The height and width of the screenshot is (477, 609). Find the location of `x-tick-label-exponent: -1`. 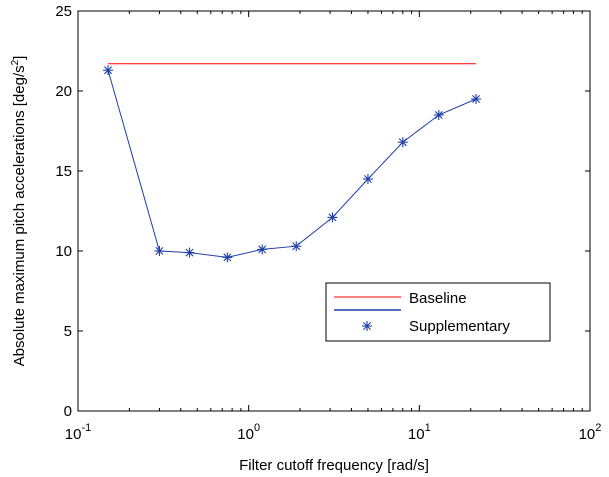

x-tick-label-exponent: -1 is located at coordinates (86, 428).